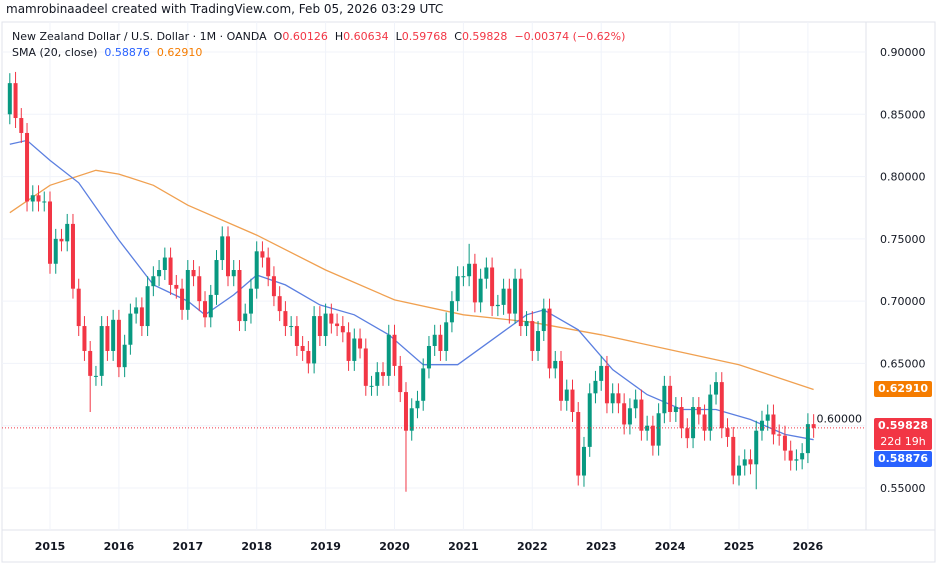 Image resolution: width=939 pixels, height=566 pixels. Describe the element at coordinates (394, 546) in the screenshot. I see `time-tick-label: 2020` at that location.